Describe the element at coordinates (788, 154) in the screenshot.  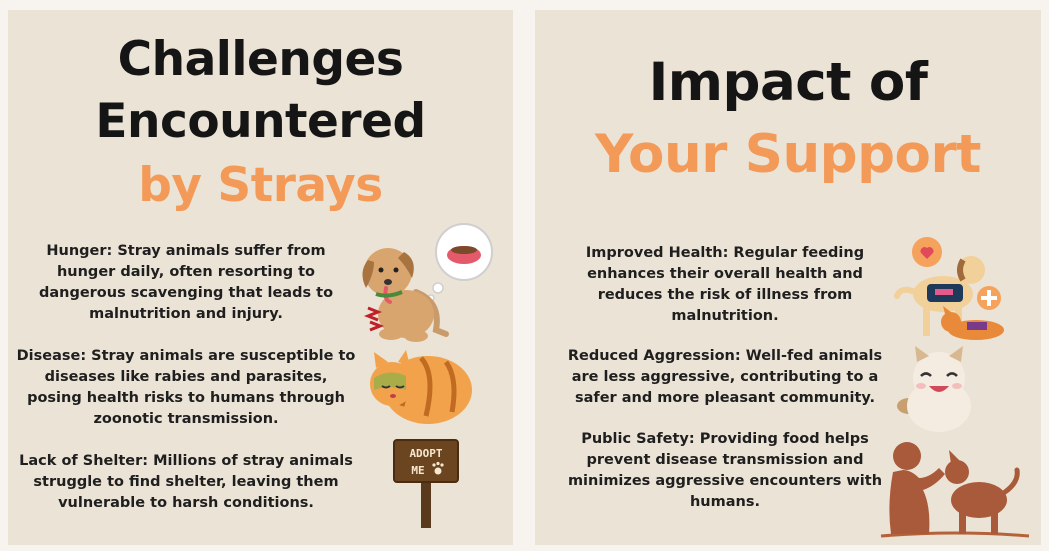
I see `right-title-line2: Your Support` at that location.